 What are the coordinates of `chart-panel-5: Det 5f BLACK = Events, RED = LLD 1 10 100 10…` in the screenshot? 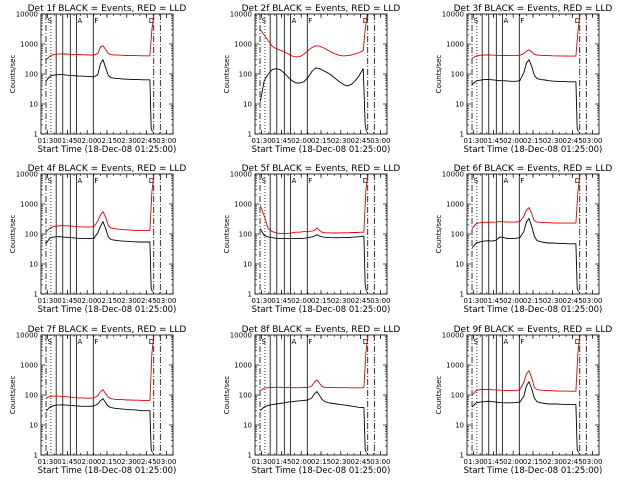 It's located at (311, 239).